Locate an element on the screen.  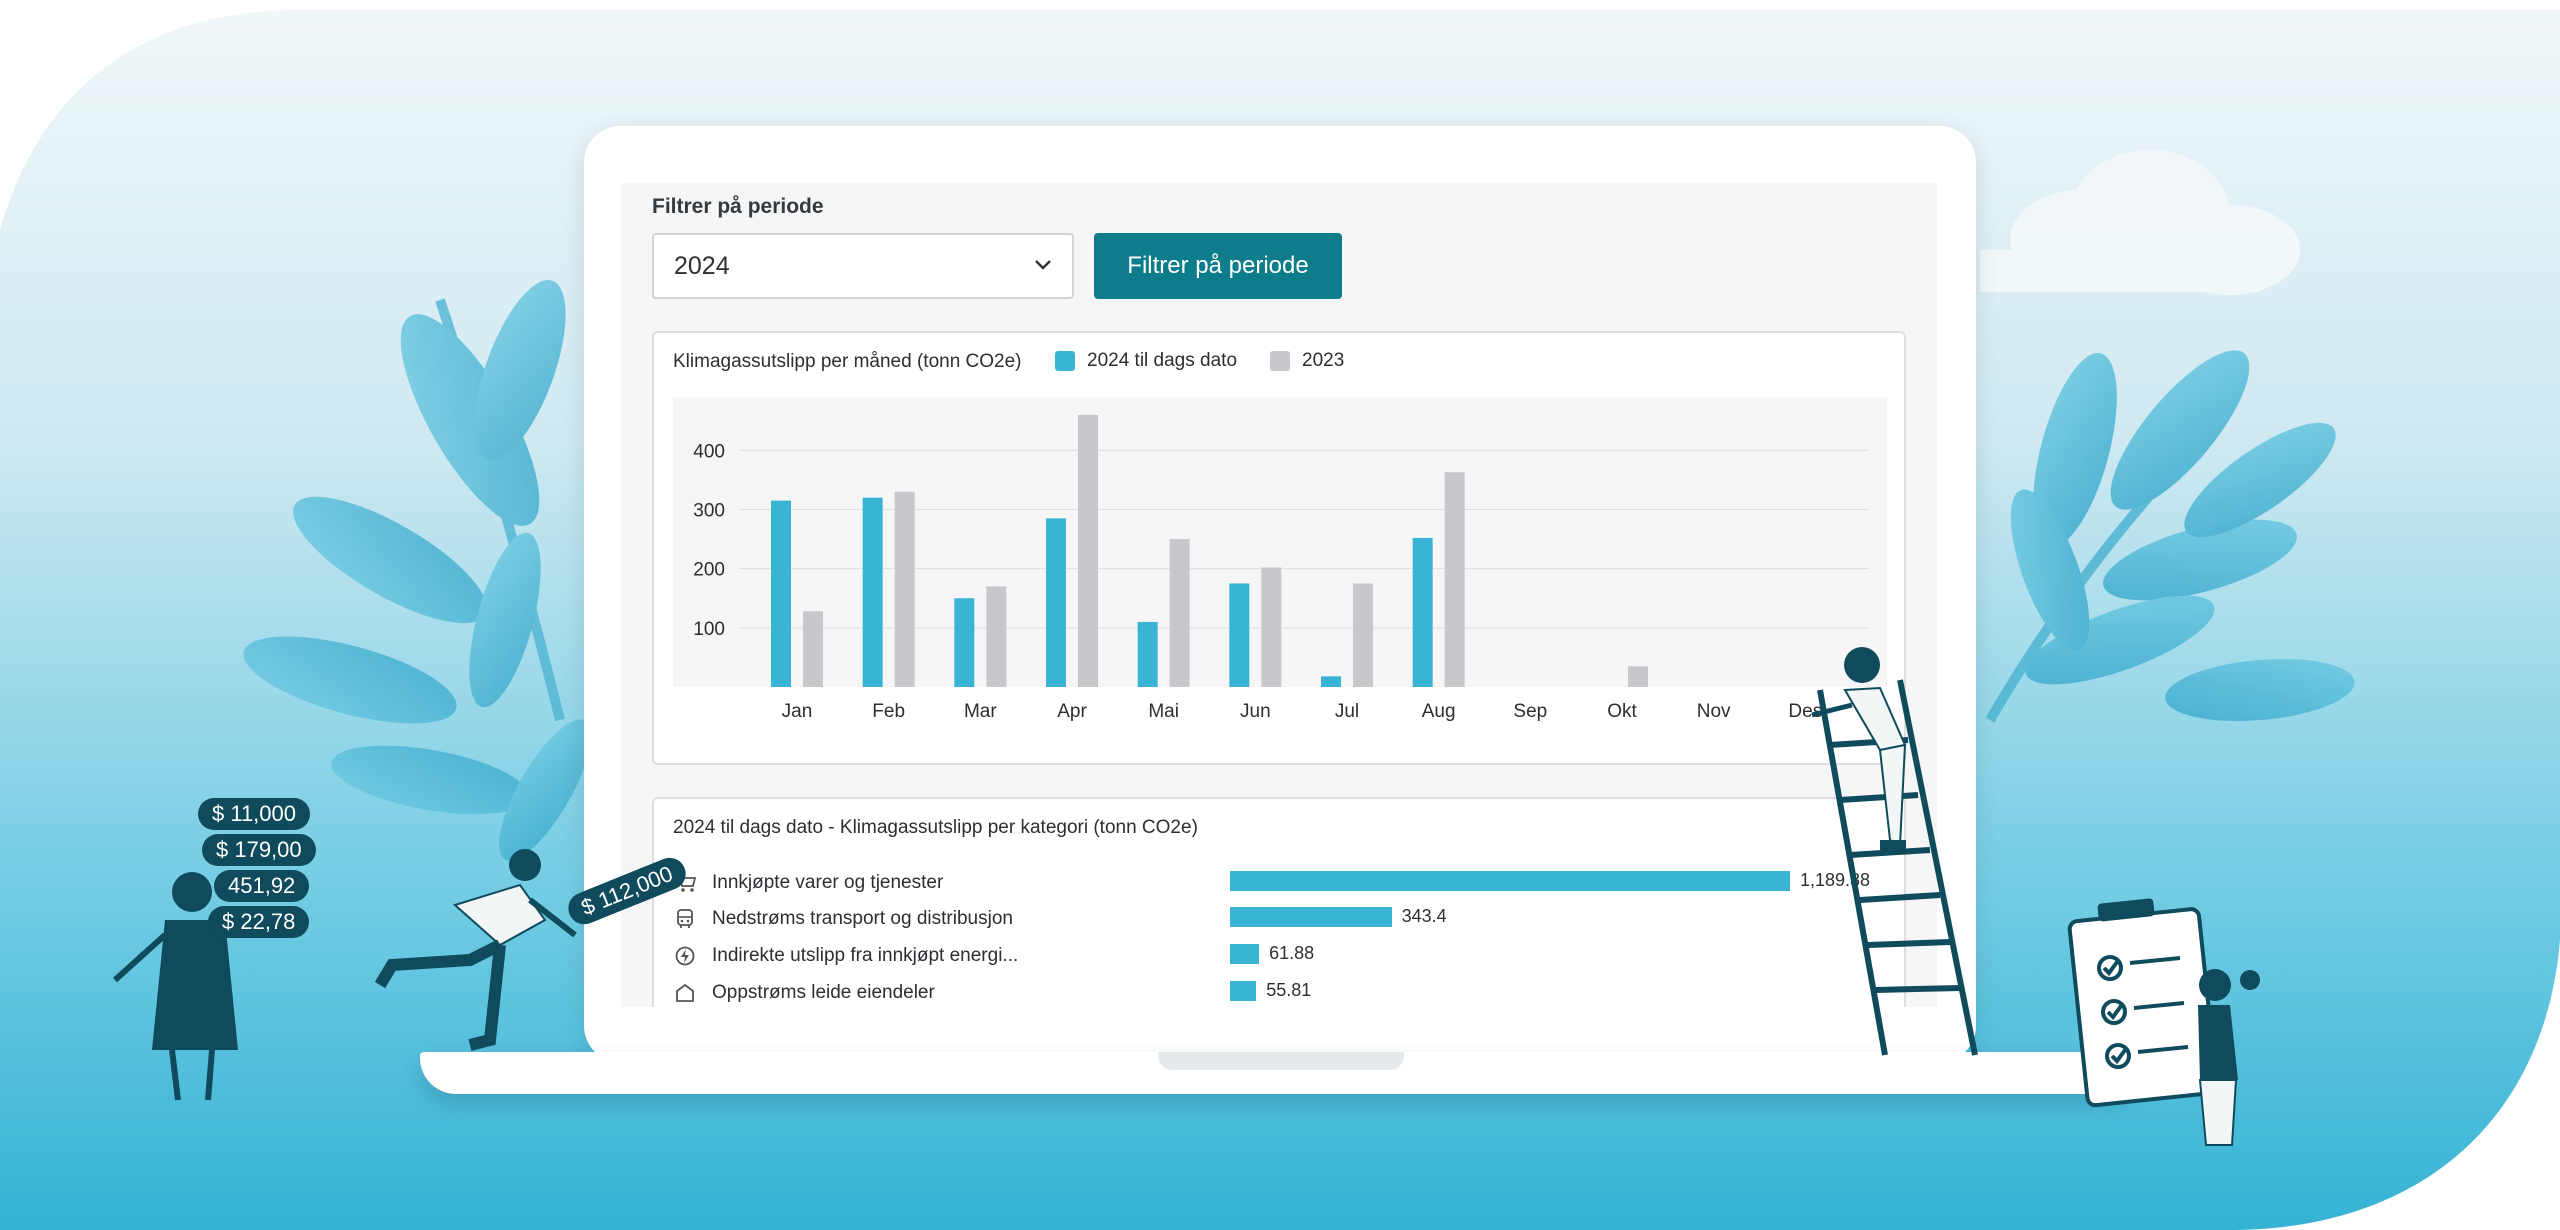
money-tag: 451,92 is located at coordinates (262, 886).